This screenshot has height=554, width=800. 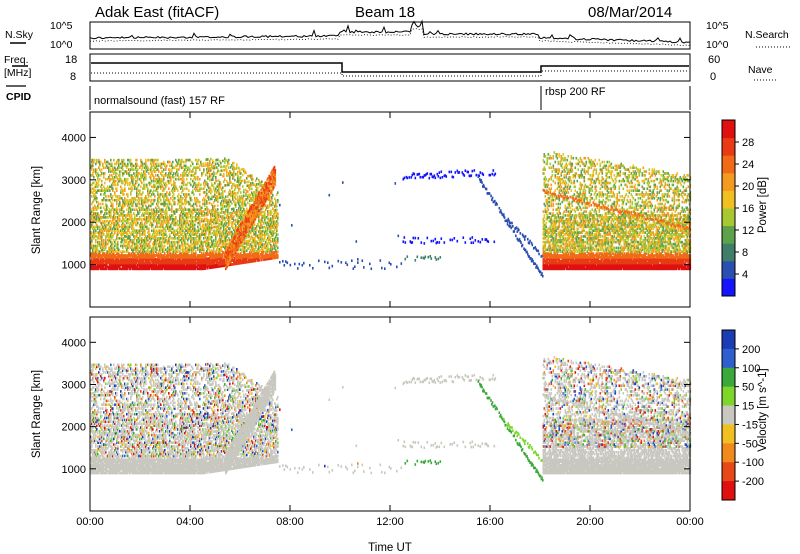 What do you see at coordinates (61, 26) in the screenshot?
I see `noise-left-tick-high: 10^5` at bounding box center [61, 26].